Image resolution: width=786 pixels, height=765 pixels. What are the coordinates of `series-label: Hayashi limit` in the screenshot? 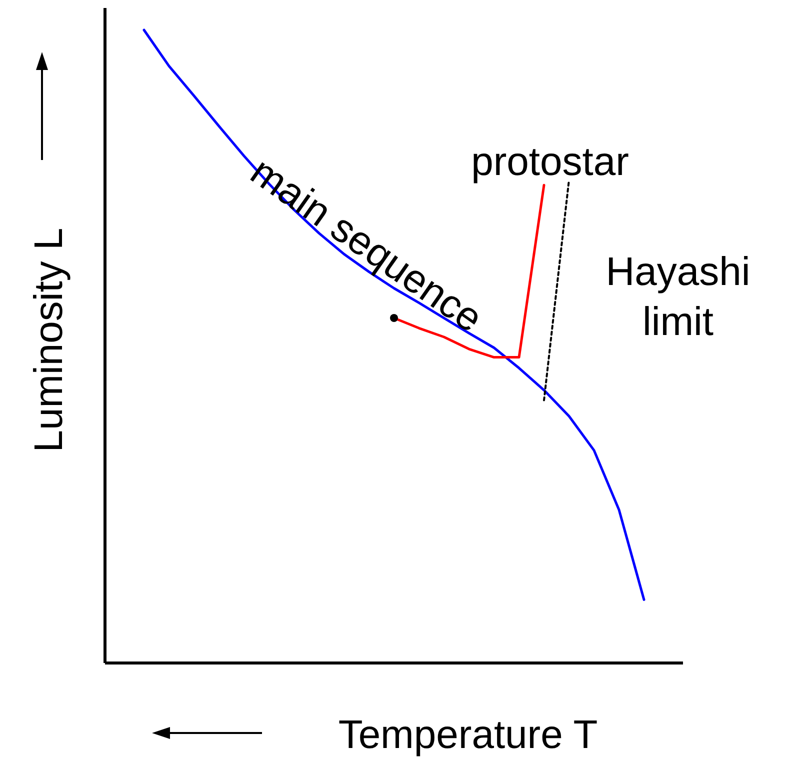 It's located at (678, 297).